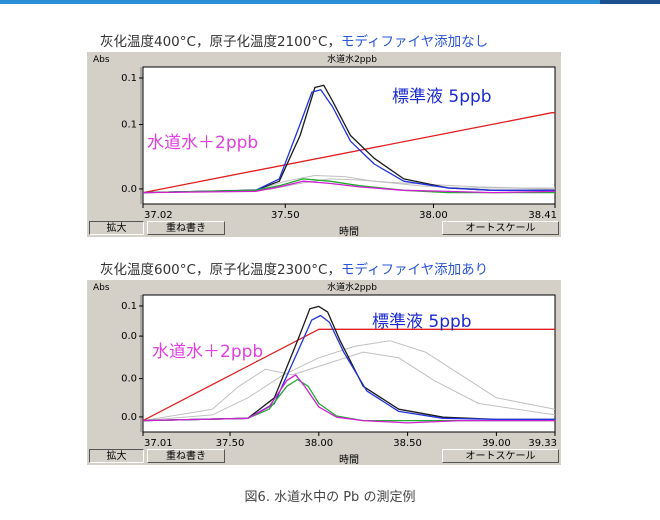 The height and width of the screenshot is (520, 660). I want to click on chart-1-condition-modifier: モディファイヤ添加なし, so click(414, 42).